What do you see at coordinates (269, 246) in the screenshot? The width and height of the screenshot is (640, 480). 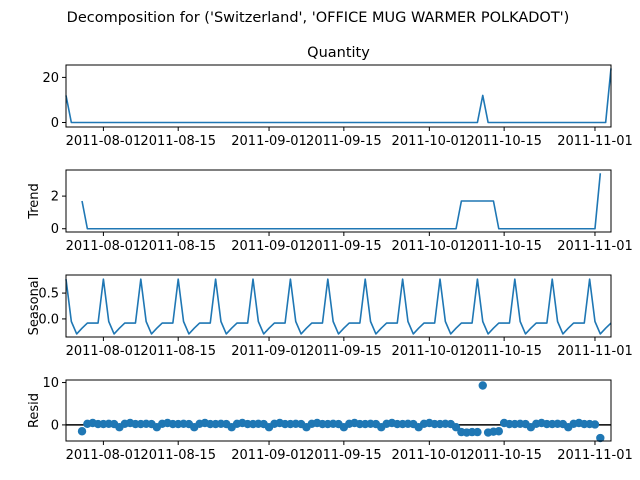 I see `xtick-label-trend-2: 2011-09-01` at bounding box center [269, 246].